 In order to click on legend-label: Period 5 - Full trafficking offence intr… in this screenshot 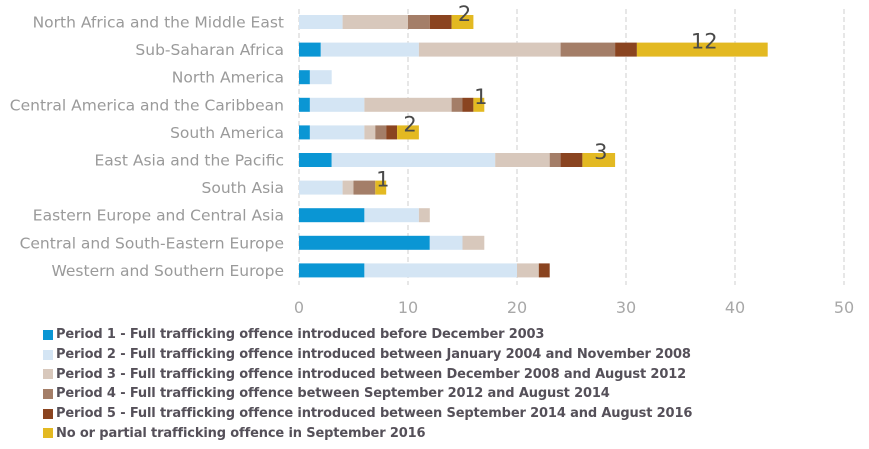, I will do `click(374, 414)`.